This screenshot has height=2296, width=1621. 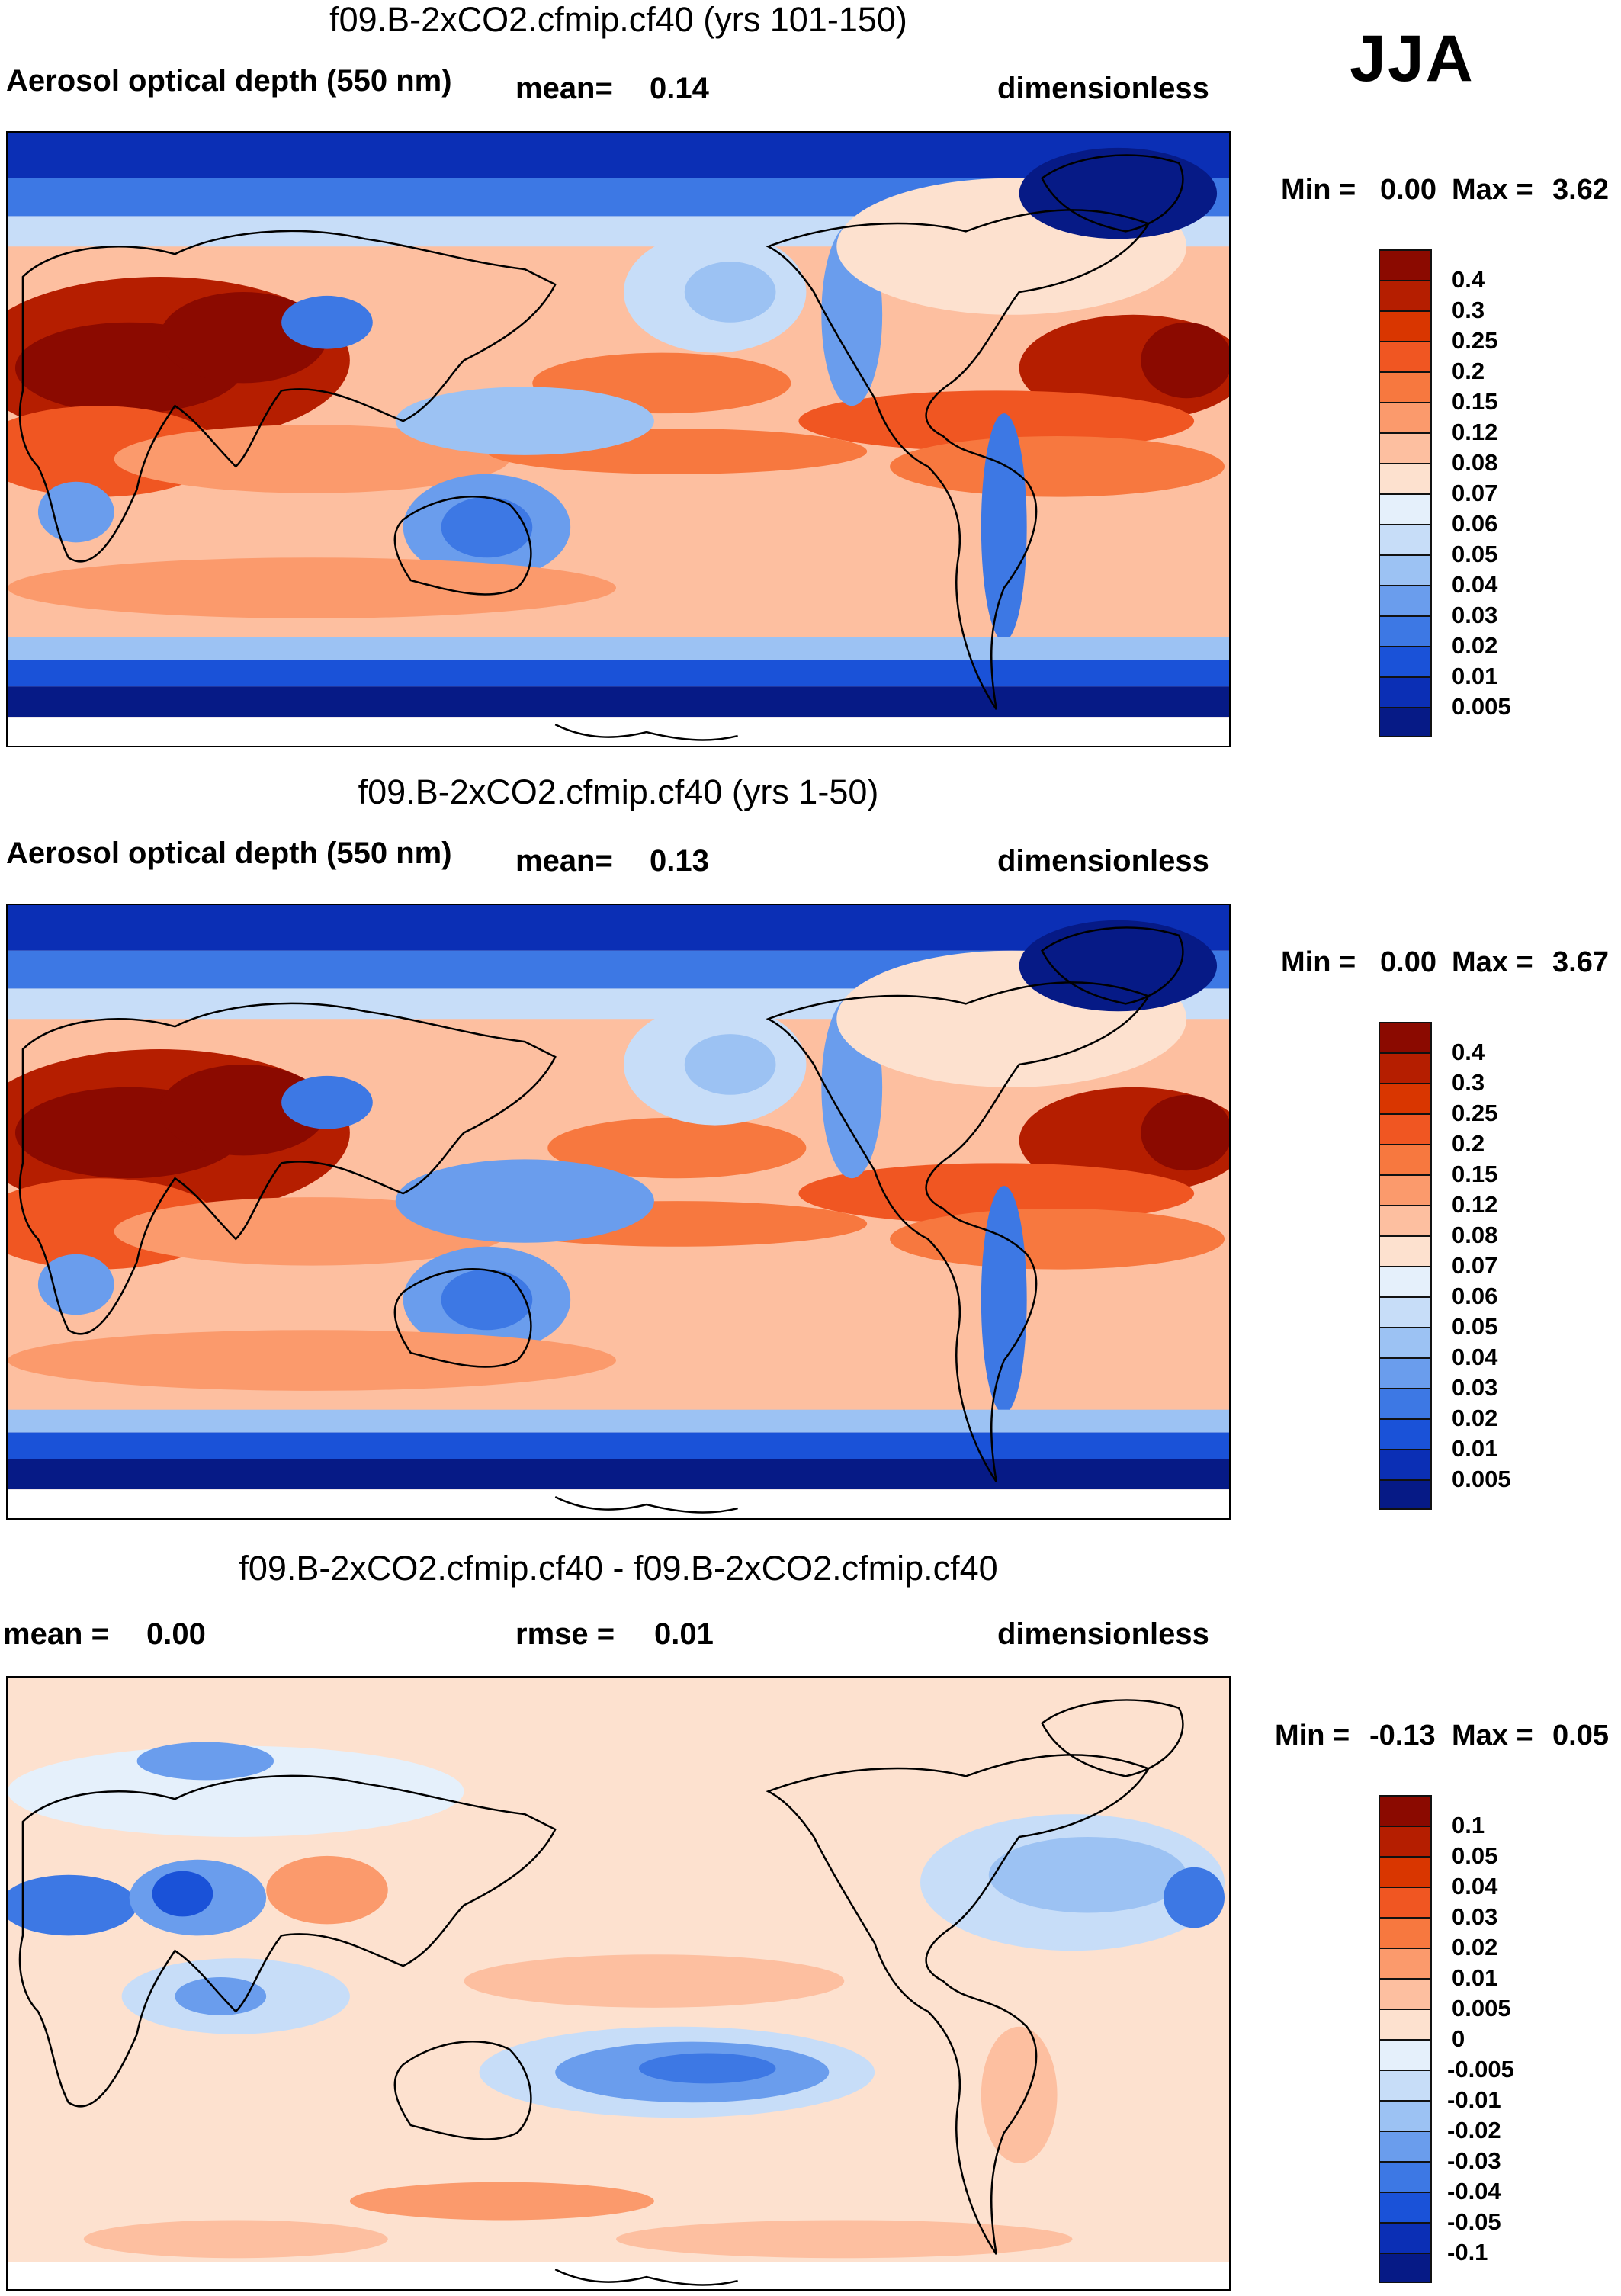 What do you see at coordinates (679, 88) in the screenshot?
I see `panel-1-mean-value: 0.14` at bounding box center [679, 88].